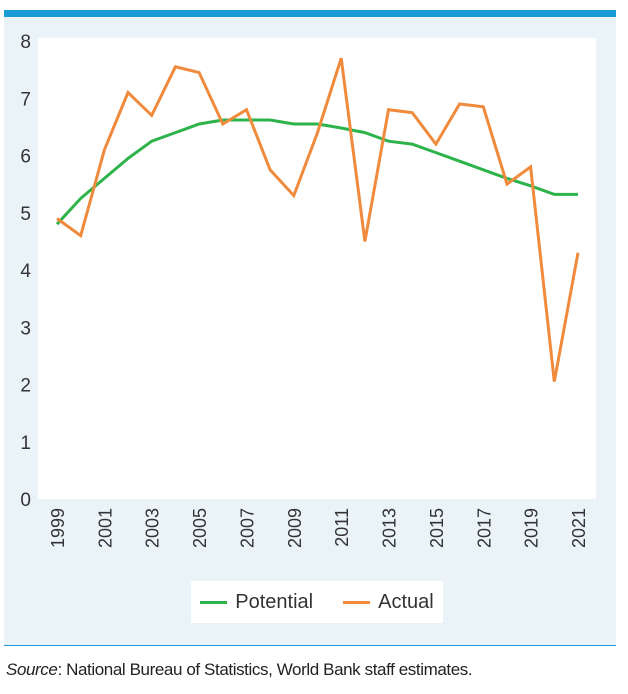  What do you see at coordinates (25, 443) in the screenshot?
I see `y-tick-label: 1` at bounding box center [25, 443].